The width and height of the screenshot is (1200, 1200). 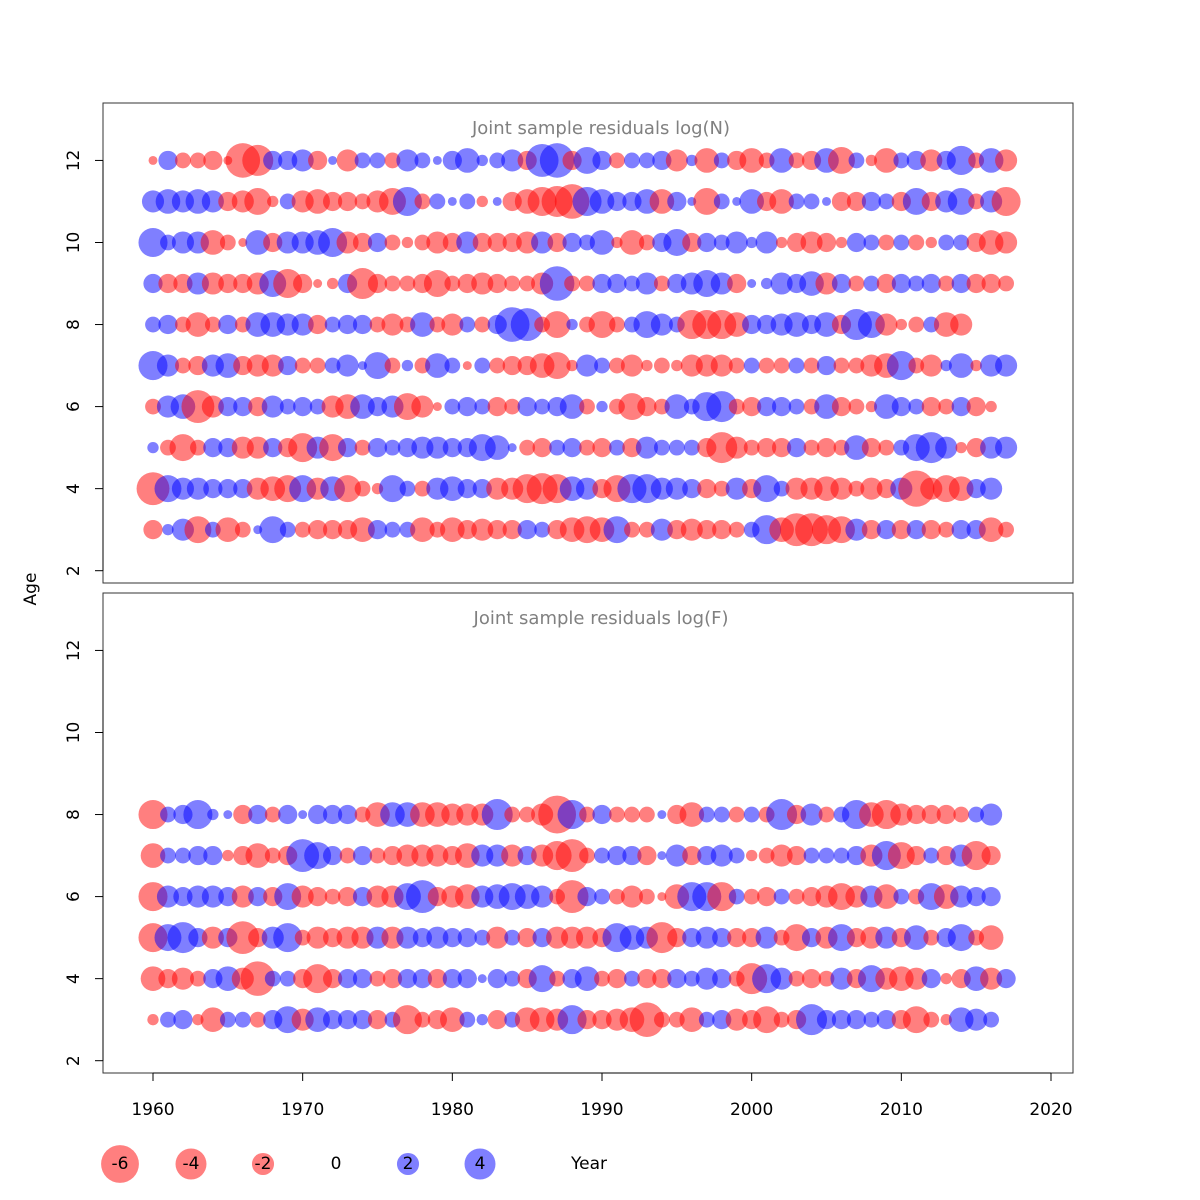 What do you see at coordinates (302, 1110) in the screenshot?
I see `x-tick-label: 1970` at bounding box center [302, 1110].